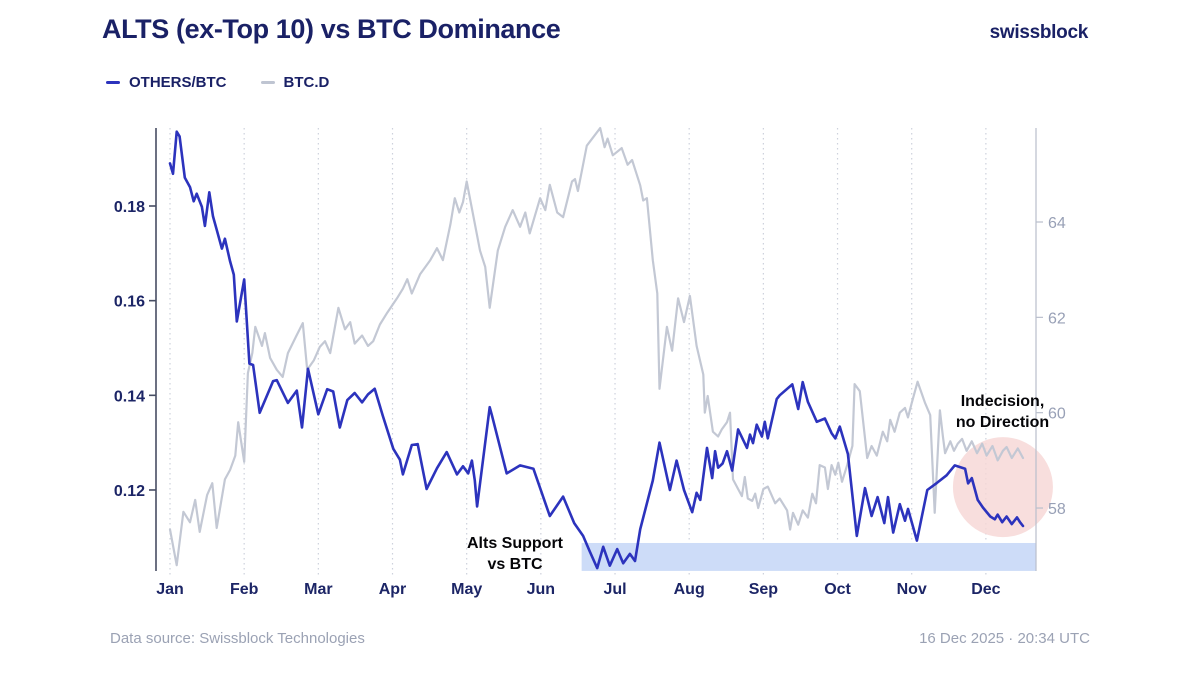 This screenshot has height=675, width=1200. What do you see at coordinates (1002, 401) in the screenshot?
I see `indecision-annotation-line1: Indecision,` at bounding box center [1002, 401].